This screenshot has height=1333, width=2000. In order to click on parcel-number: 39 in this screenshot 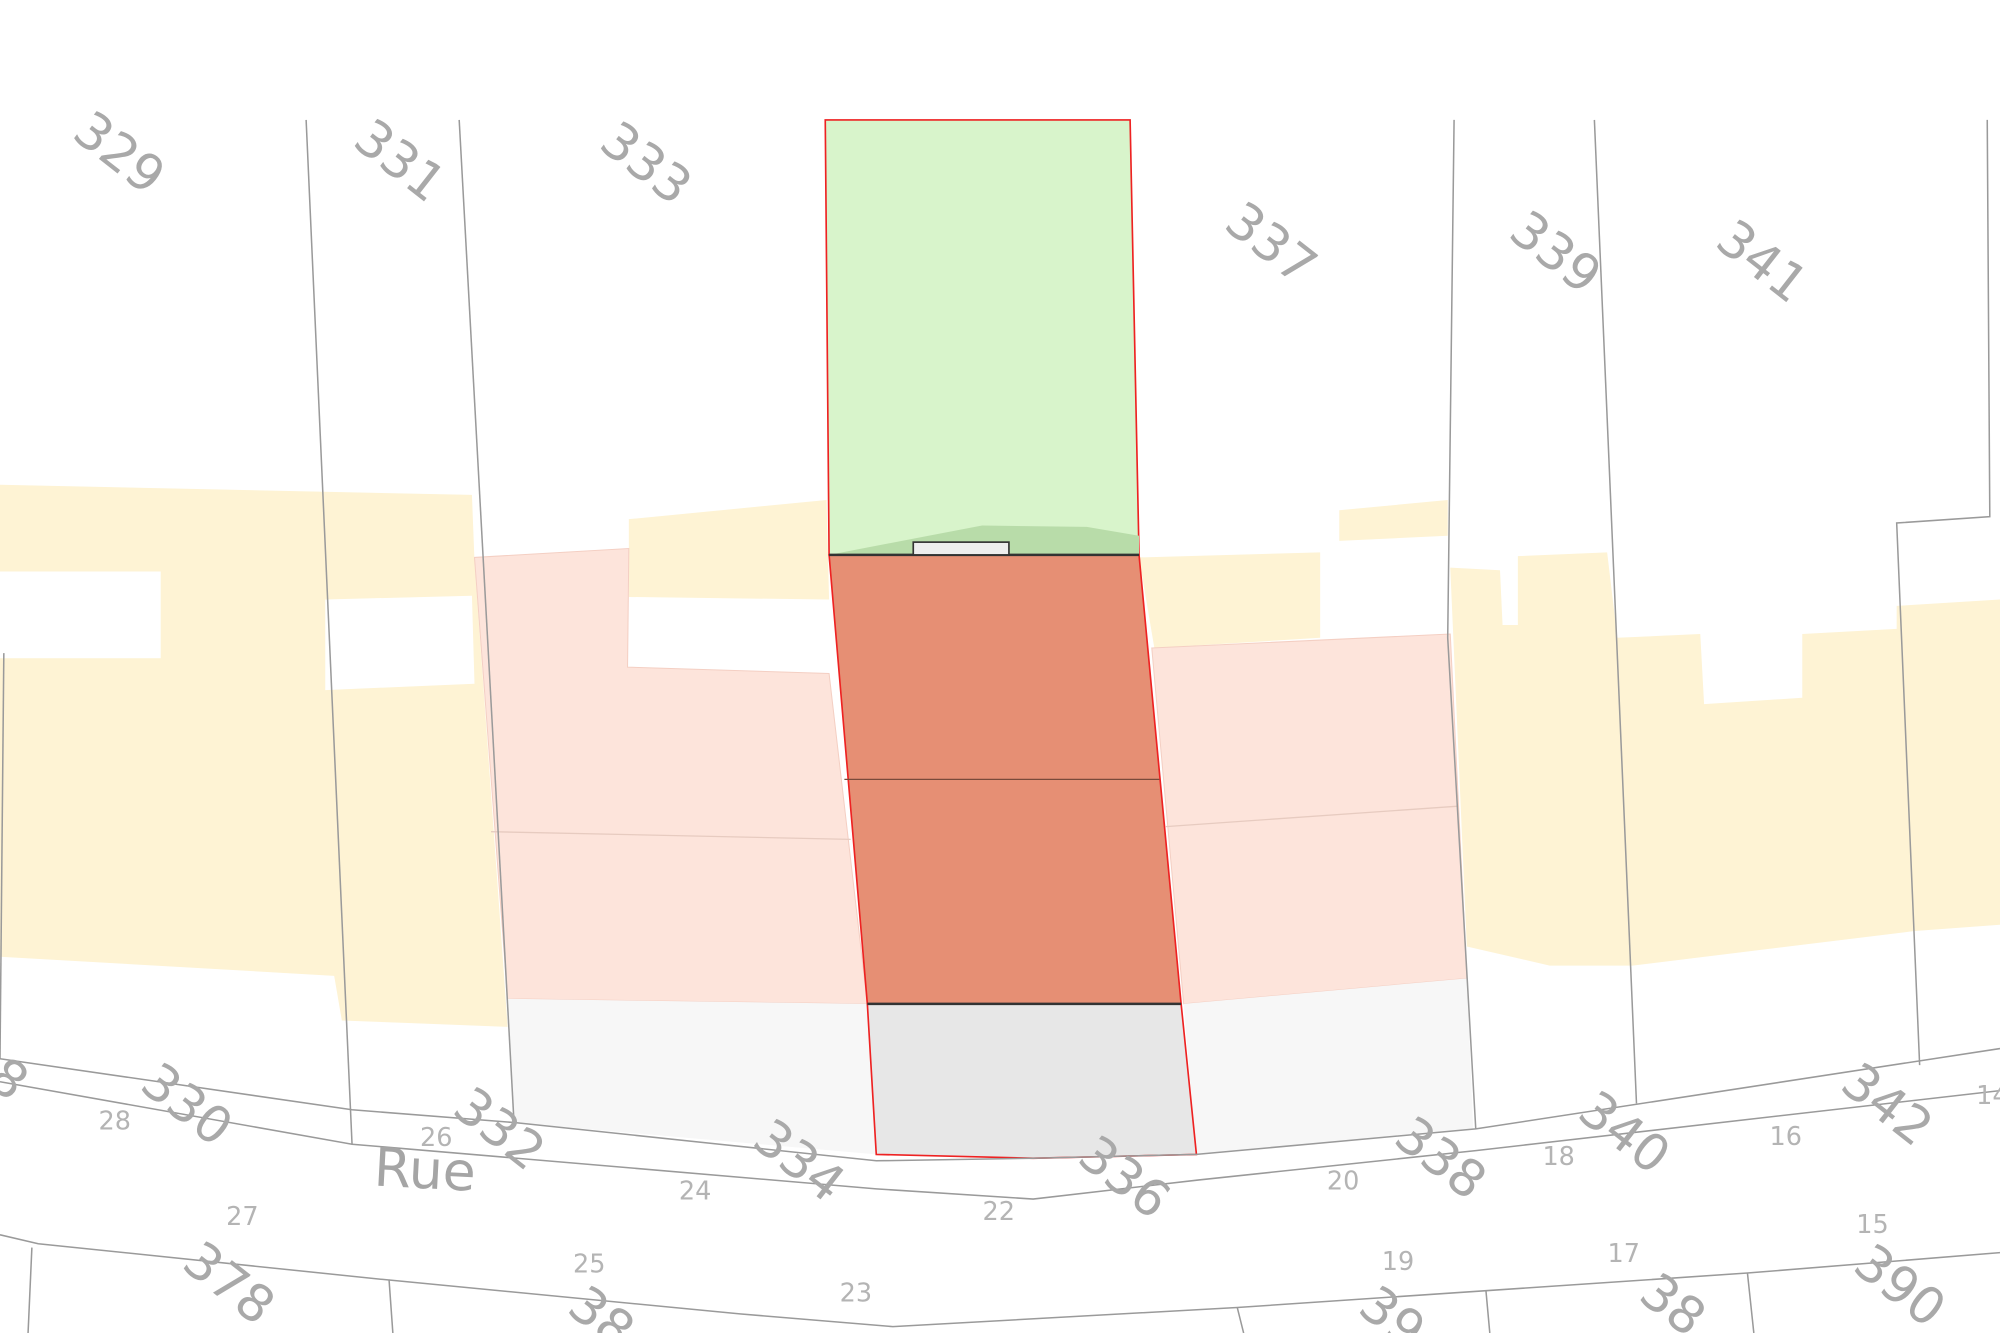, I will do `click(1391, 1304)`.